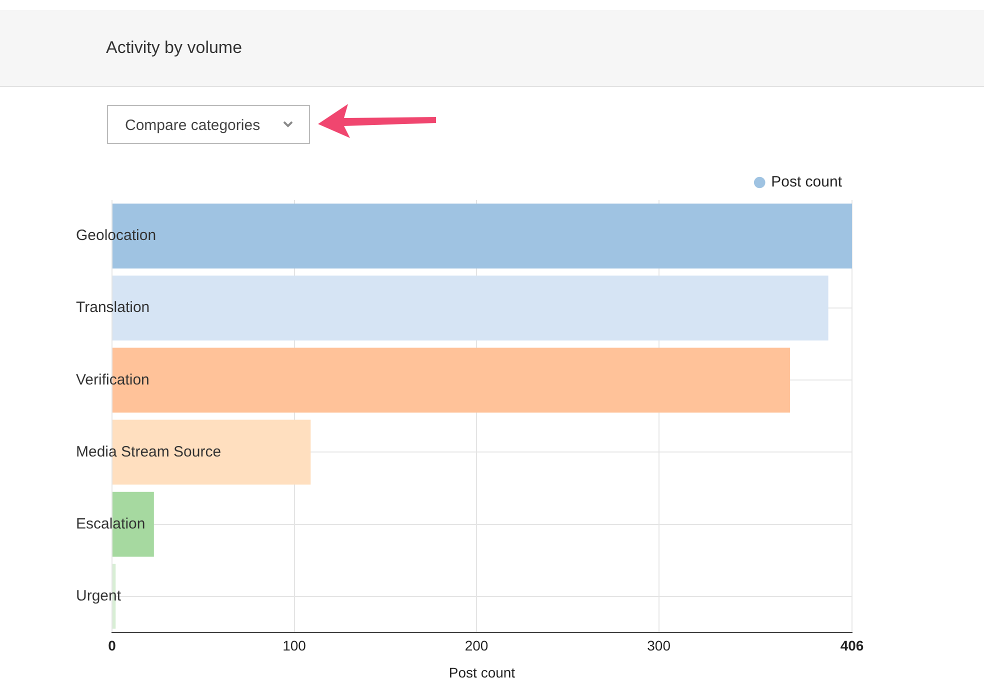 This screenshot has width=984, height=696. I want to click on x-tick-label: 300, so click(659, 646).